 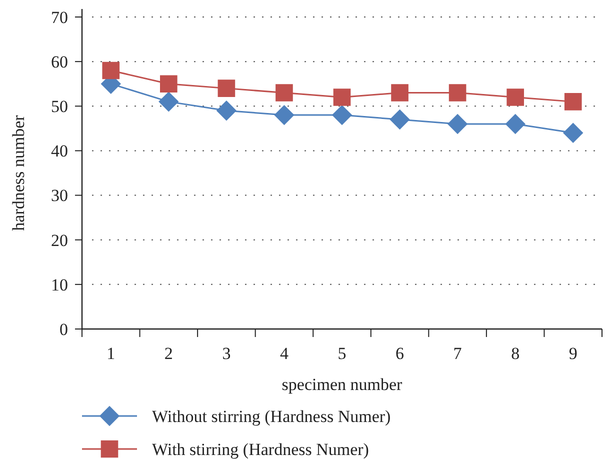 I want to click on x-tick-label: 1, so click(x=111, y=353).